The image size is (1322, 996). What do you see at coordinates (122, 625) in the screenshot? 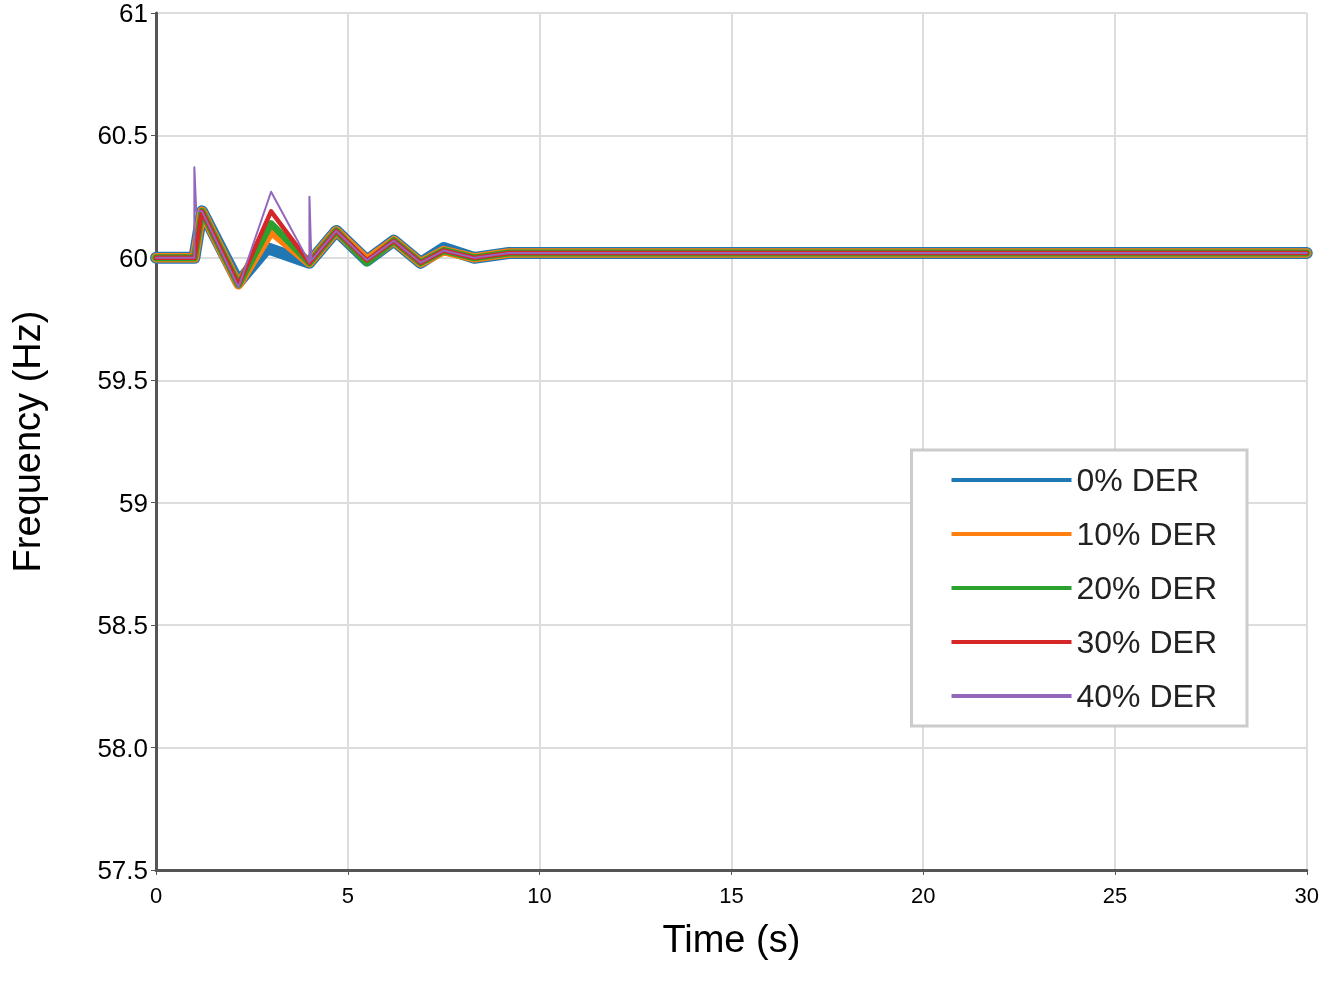
I see `y-tick-label: 58.5` at bounding box center [122, 625].